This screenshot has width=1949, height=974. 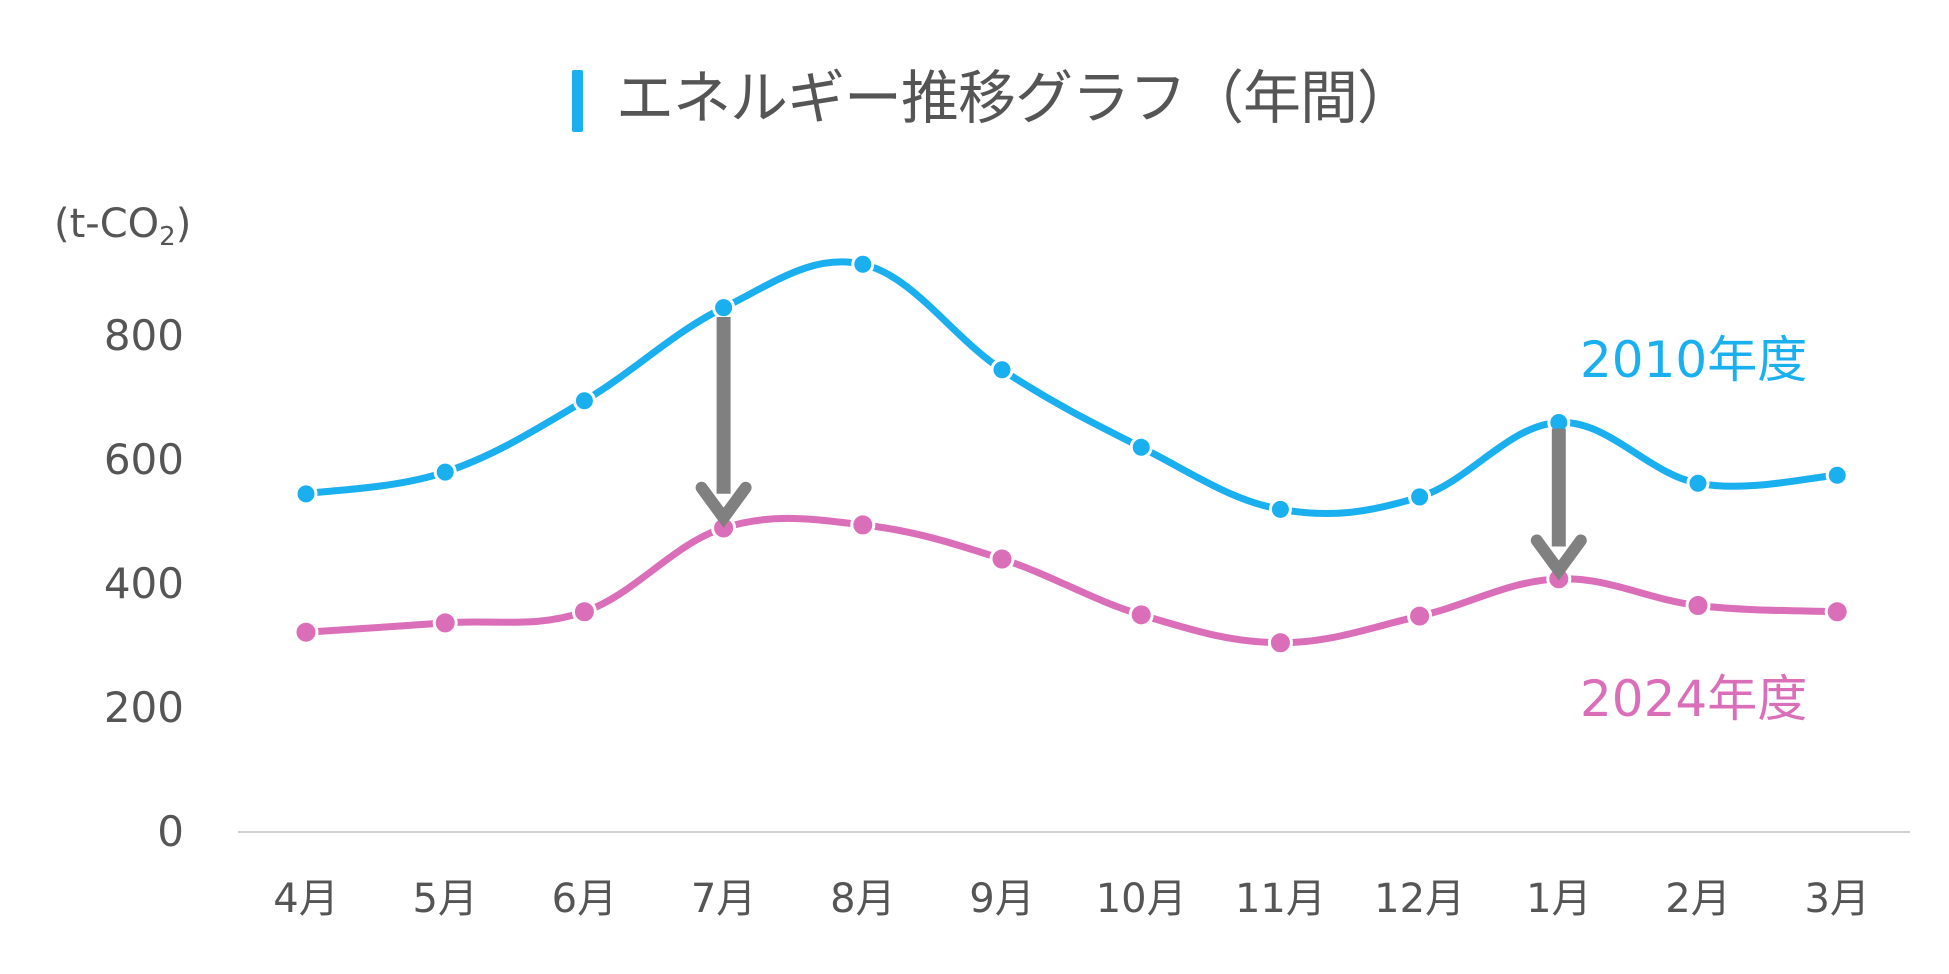 What do you see at coordinates (1837, 899) in the screenshot?
I see `x-tick-label: 3月` at bounding box center [1837, 899].